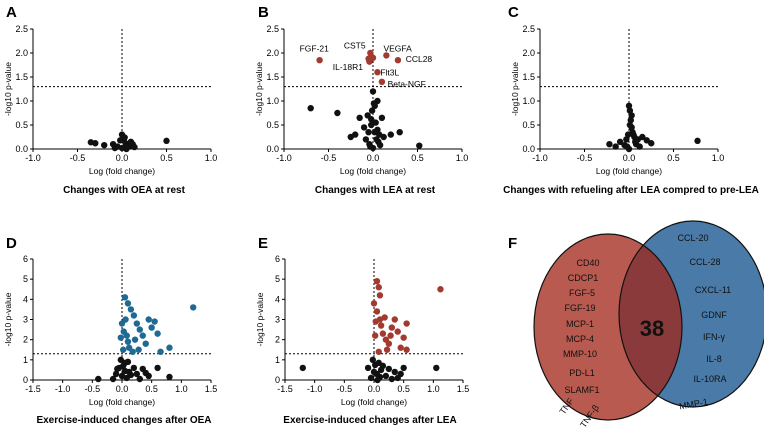 This screenshot has height=427, width=764. Describe the element at coordinates (25, 259) in the screenshot. I see `y-tick-label: 6` at that location.